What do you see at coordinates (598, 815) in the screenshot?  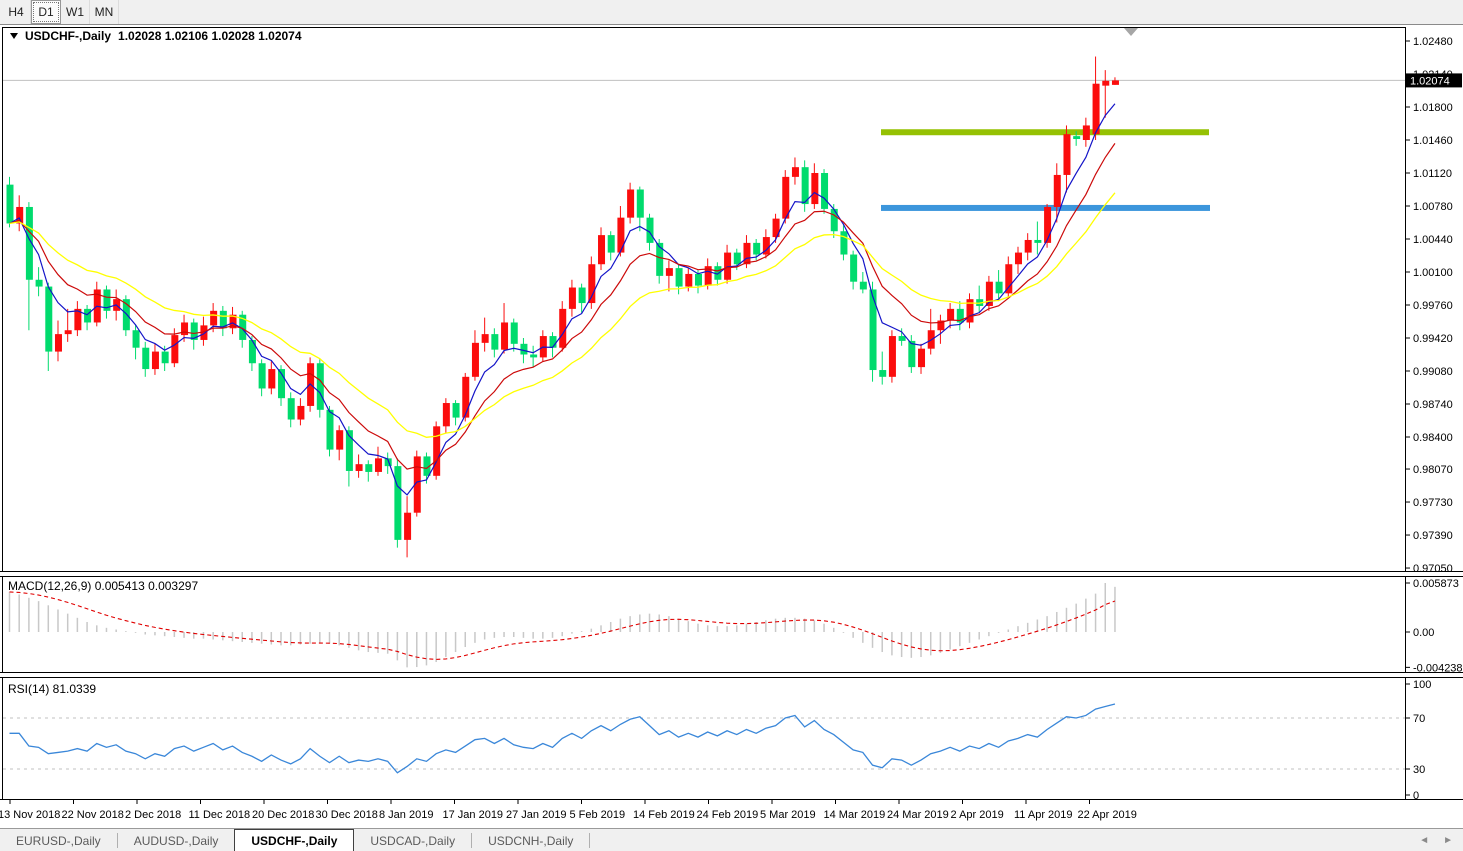 I see `svg-text: 5 Feb 2019` at bounding box center [598, 815].